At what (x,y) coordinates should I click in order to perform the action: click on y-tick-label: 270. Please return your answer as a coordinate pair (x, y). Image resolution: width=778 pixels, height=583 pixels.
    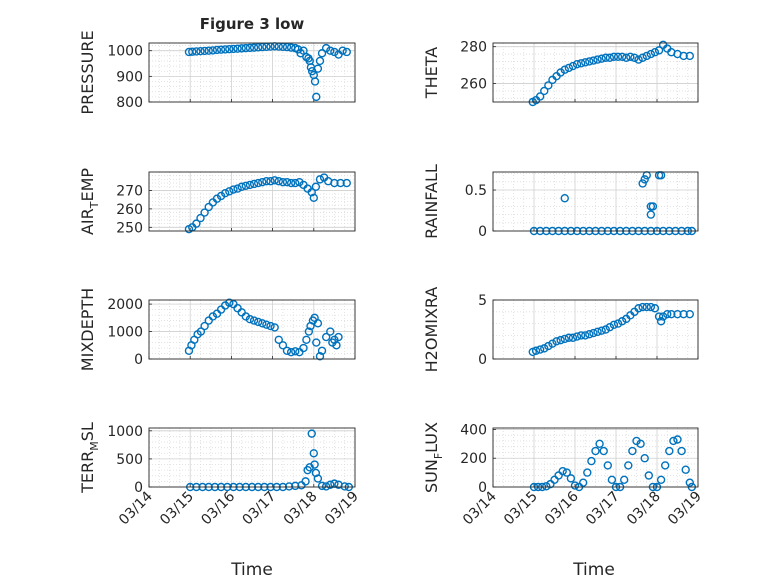
    Looking at the image, I should click on (129, 191).